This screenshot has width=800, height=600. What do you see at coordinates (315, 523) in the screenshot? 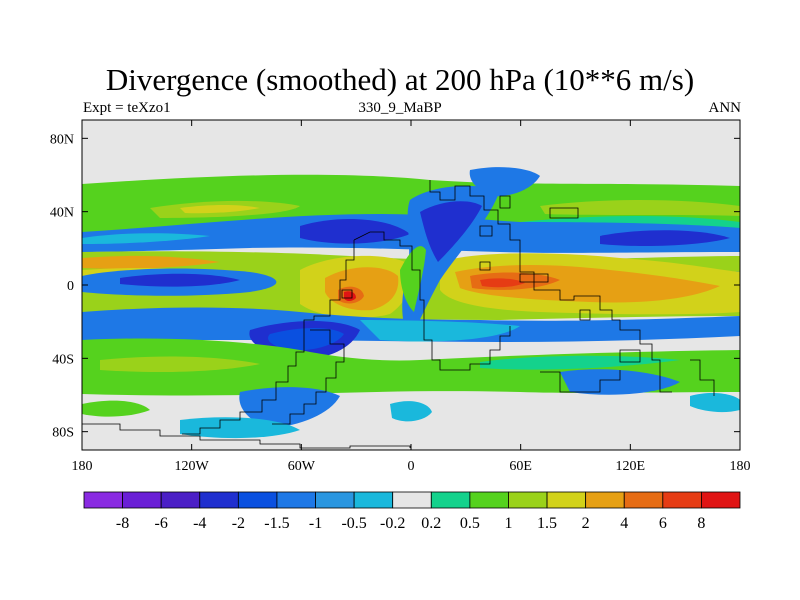
I see `colorbar-label: -1` at bounding box center [315, 523].